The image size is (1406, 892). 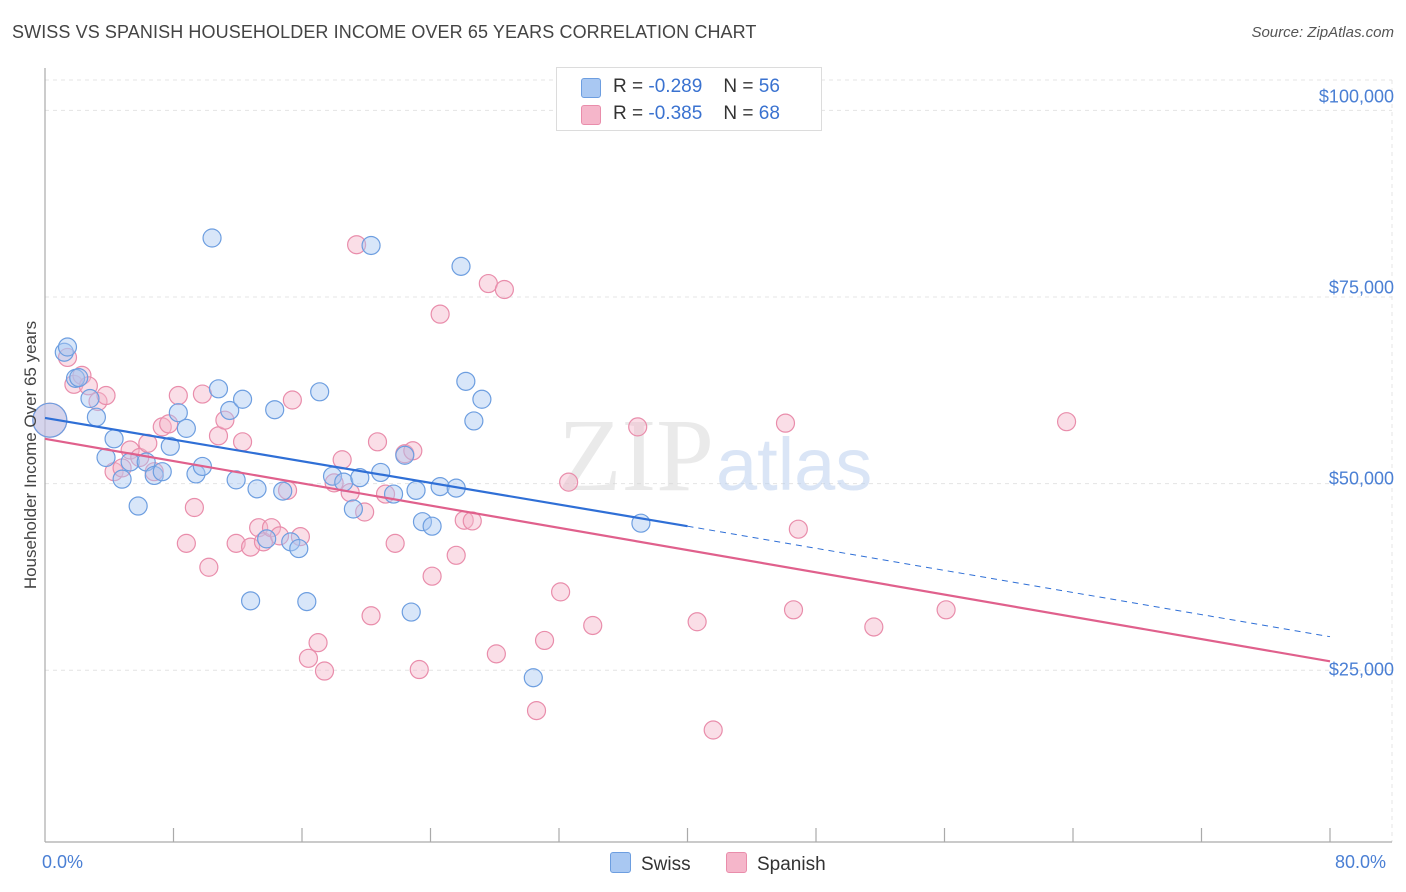 I want to click on source-label: Source: ZipAtlas.com, so click(x=1322, y=32).